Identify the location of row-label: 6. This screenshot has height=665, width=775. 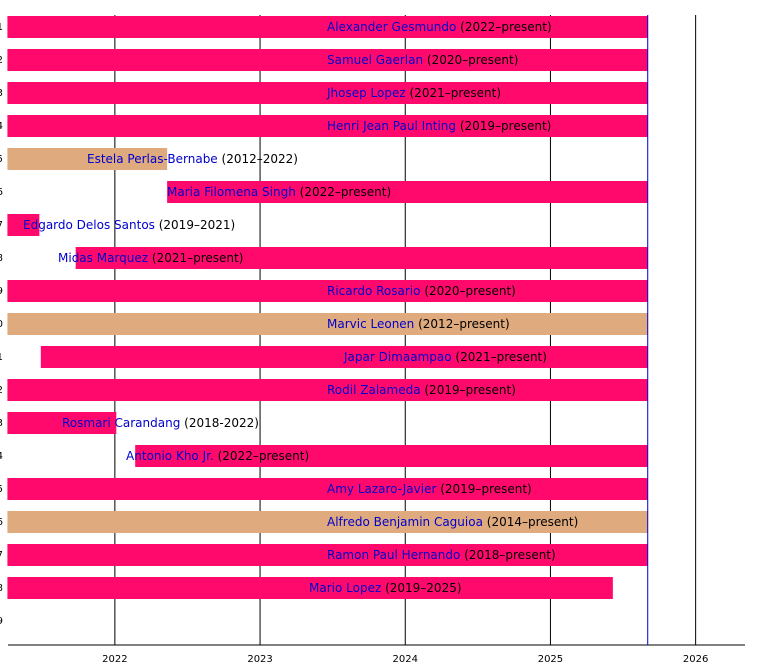
(1, 192).